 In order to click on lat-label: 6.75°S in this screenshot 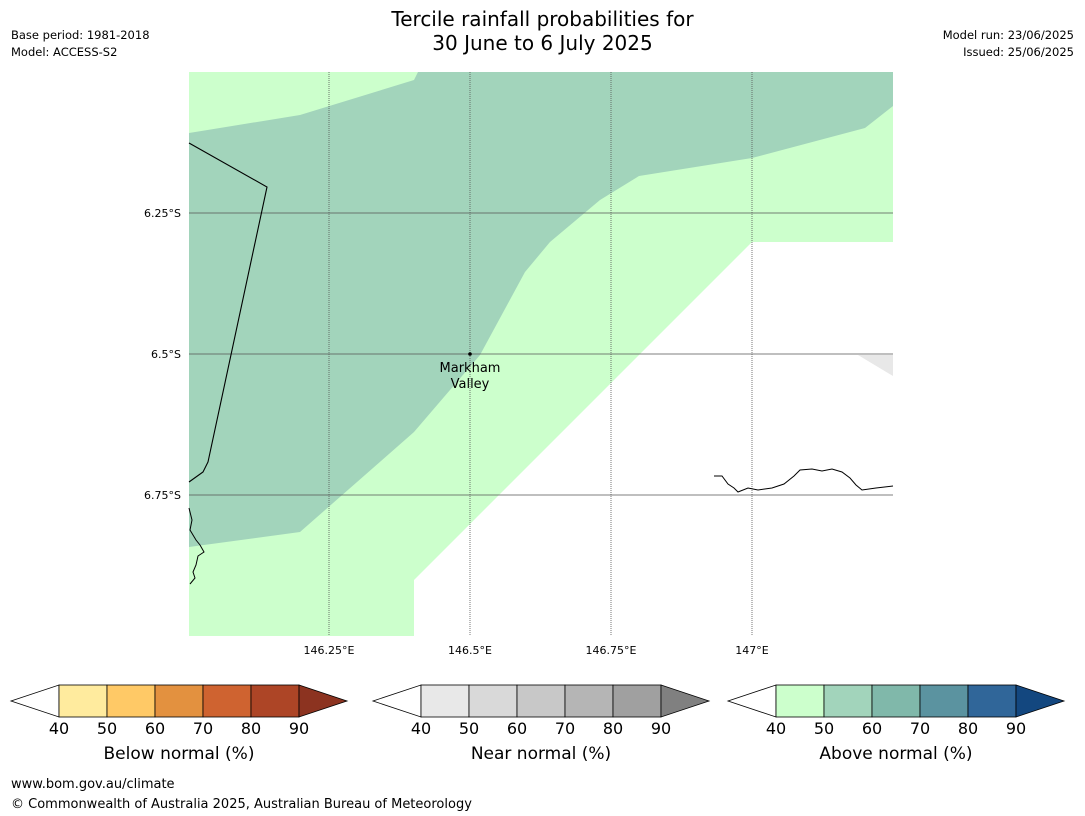, I will do `click(162, 495)`.